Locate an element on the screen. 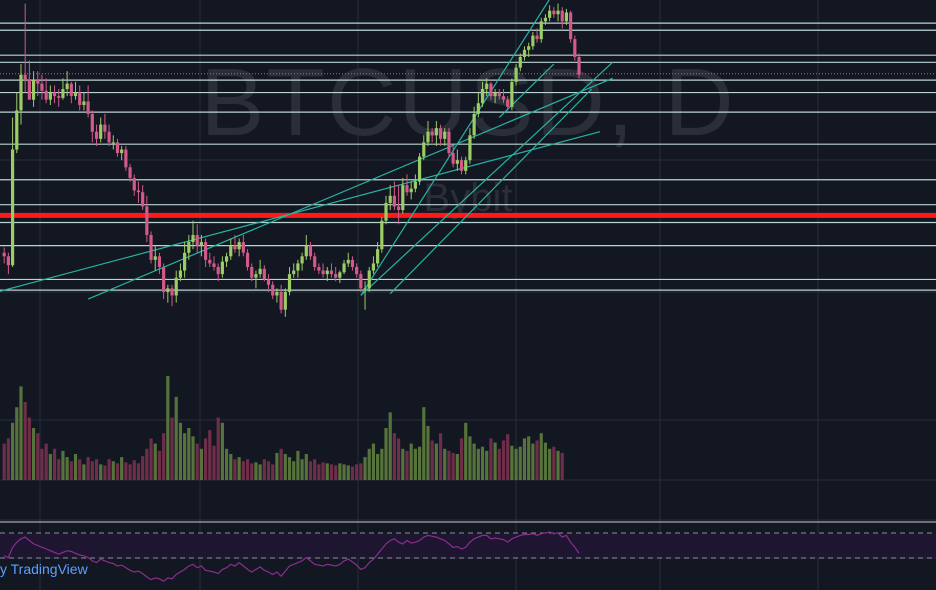  attribution-brand: TradingView is located at coordinates (49, 569).